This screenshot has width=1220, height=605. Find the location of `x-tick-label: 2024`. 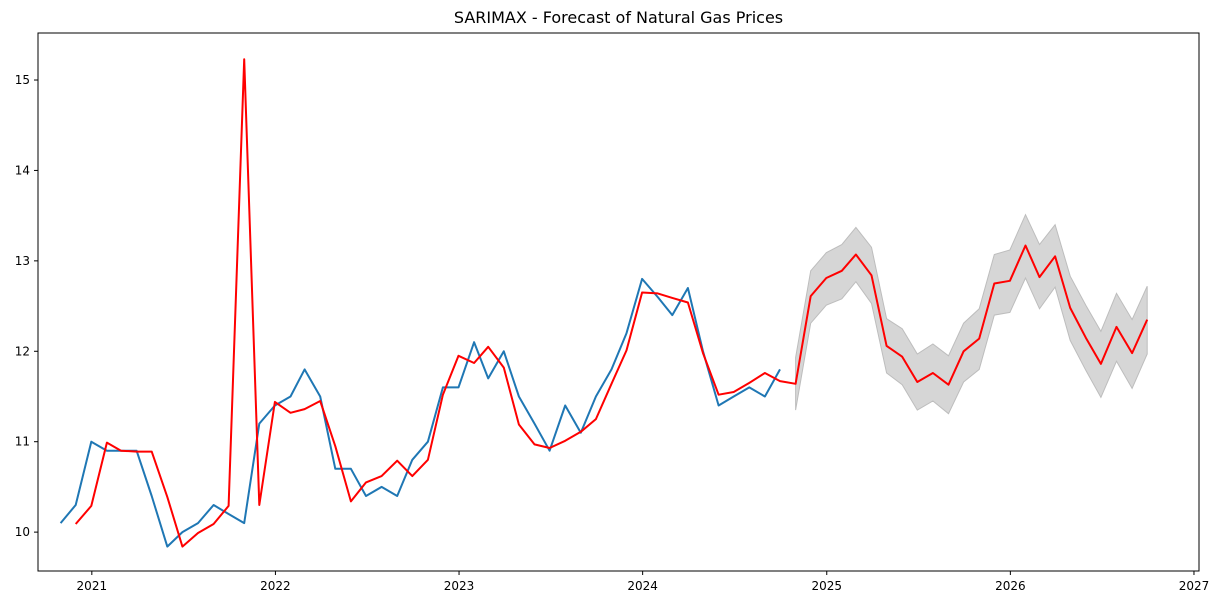

x-tick-label: 2024 is located at coordinates (642, 586).